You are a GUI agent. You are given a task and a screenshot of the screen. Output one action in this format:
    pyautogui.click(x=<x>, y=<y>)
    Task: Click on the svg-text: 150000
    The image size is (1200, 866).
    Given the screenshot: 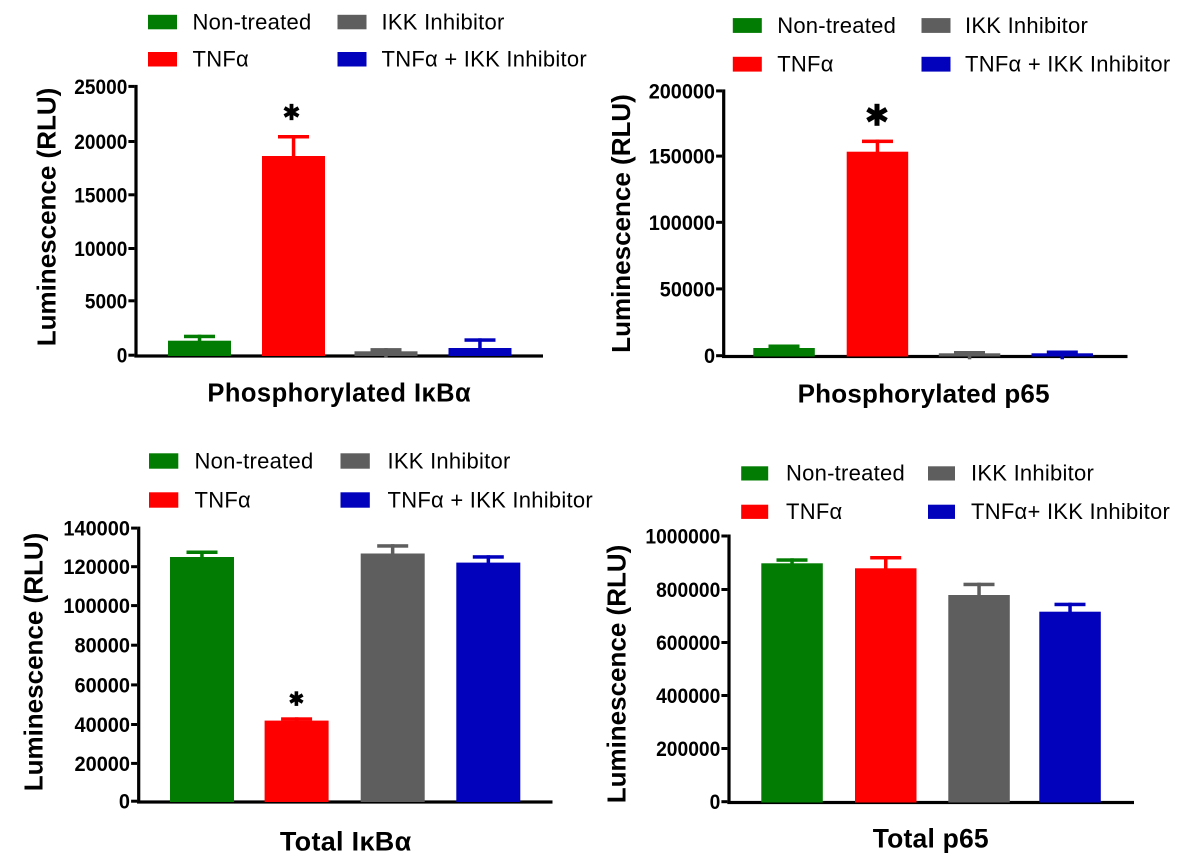 What is the action you would take?
    pyautogui.click(x=682, y=157)
    